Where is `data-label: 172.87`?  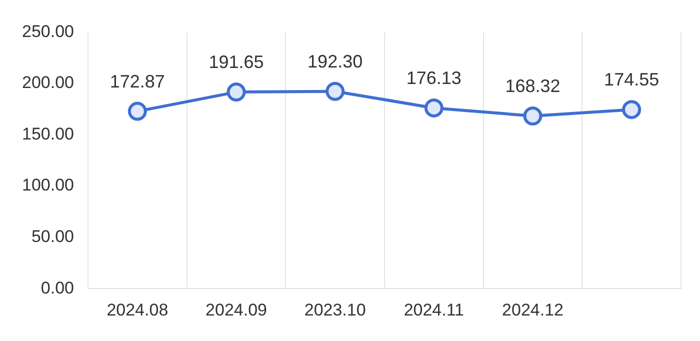 data-label: 172.87 is located at coordinates (137, 81).